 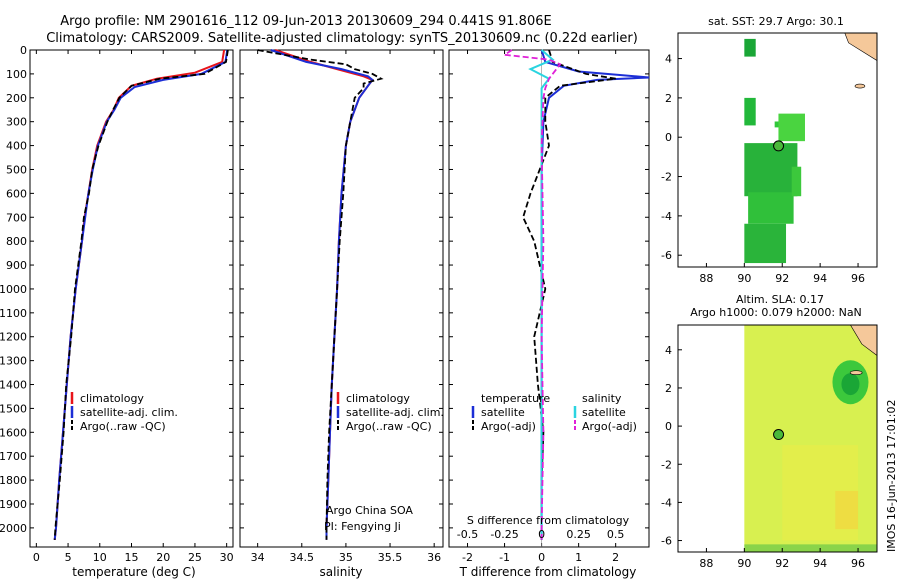 What do you see at coordinates (467, 557) in the screenshot?
I see `x-tick-label: -2` at bounding box center [467, 557].